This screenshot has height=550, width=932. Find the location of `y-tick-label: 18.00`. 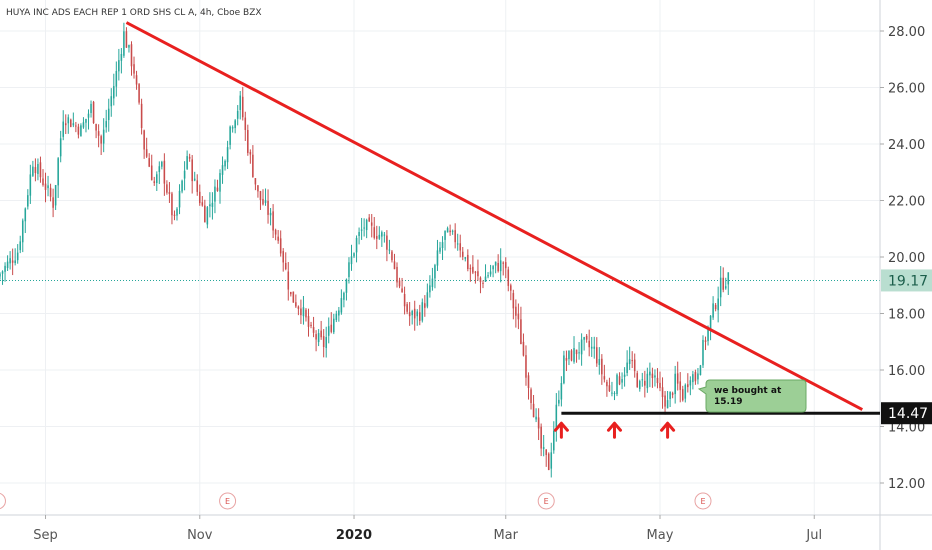

y-tick-label: 18.00 is located at coordinates (906, 315).